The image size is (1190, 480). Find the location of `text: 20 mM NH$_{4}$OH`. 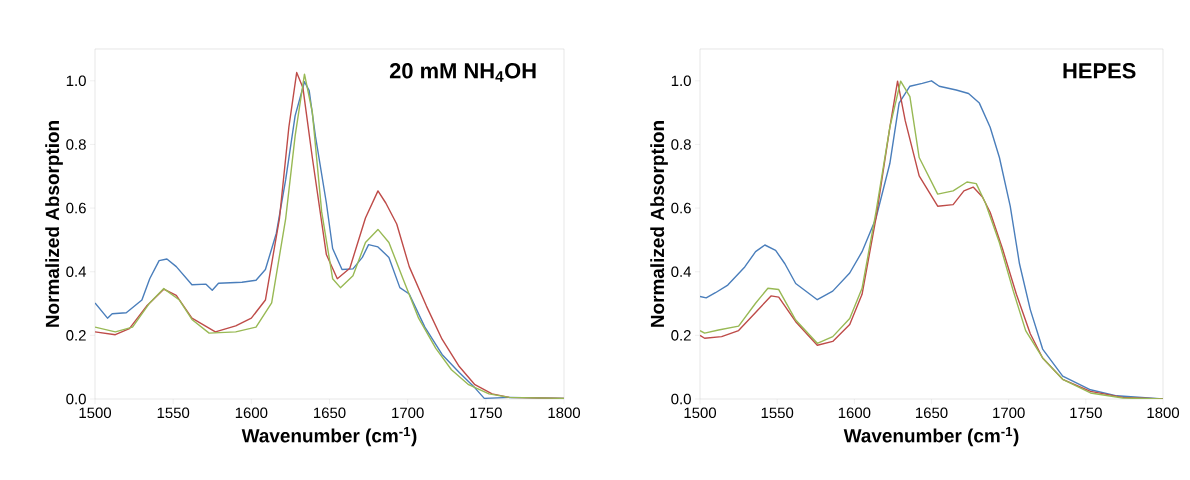

text: 20 mM NH$_{4}$OH is located at coordinates (462, 72).